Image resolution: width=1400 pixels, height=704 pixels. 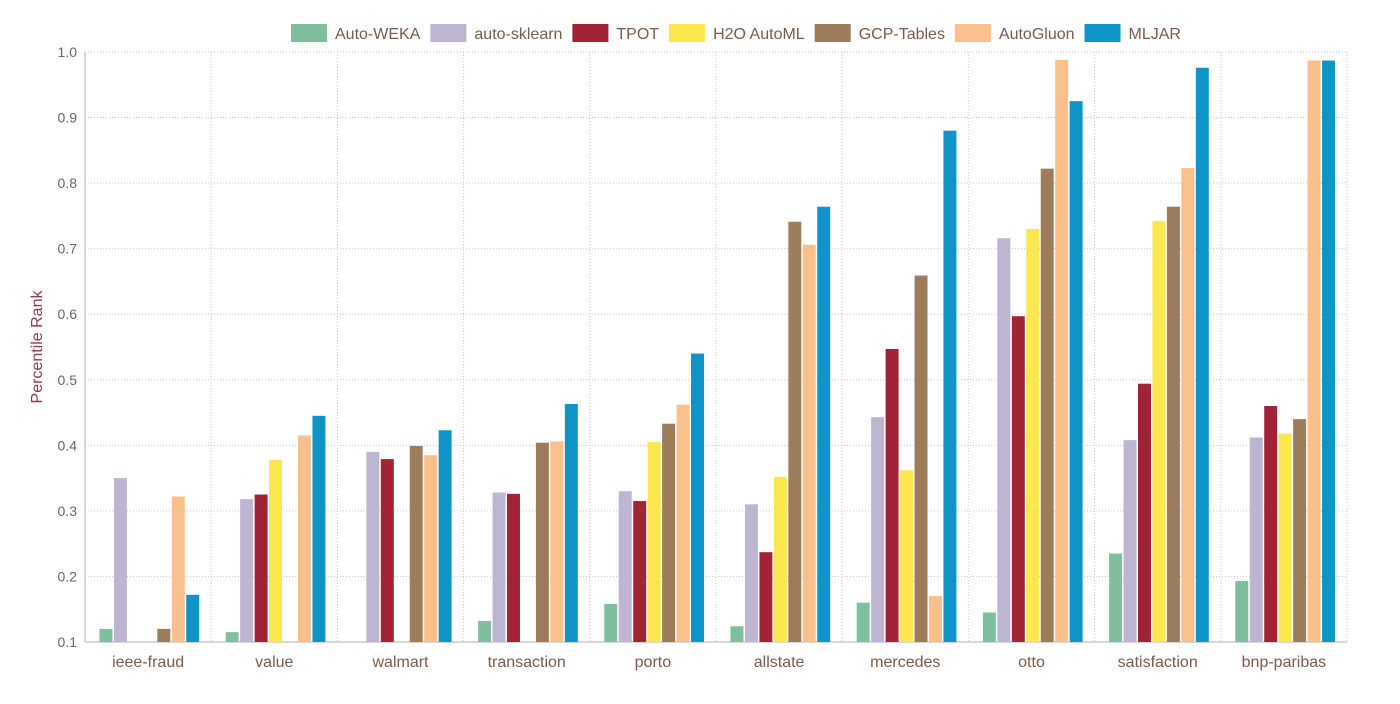 I want to click on bar-mercedes-auto-sklearn, so click(x=878, y=529).